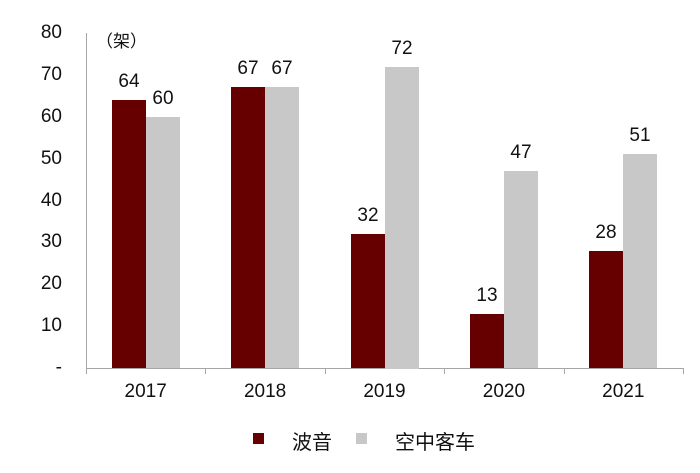  I want to click on value-label: 60, so click(163, 98).